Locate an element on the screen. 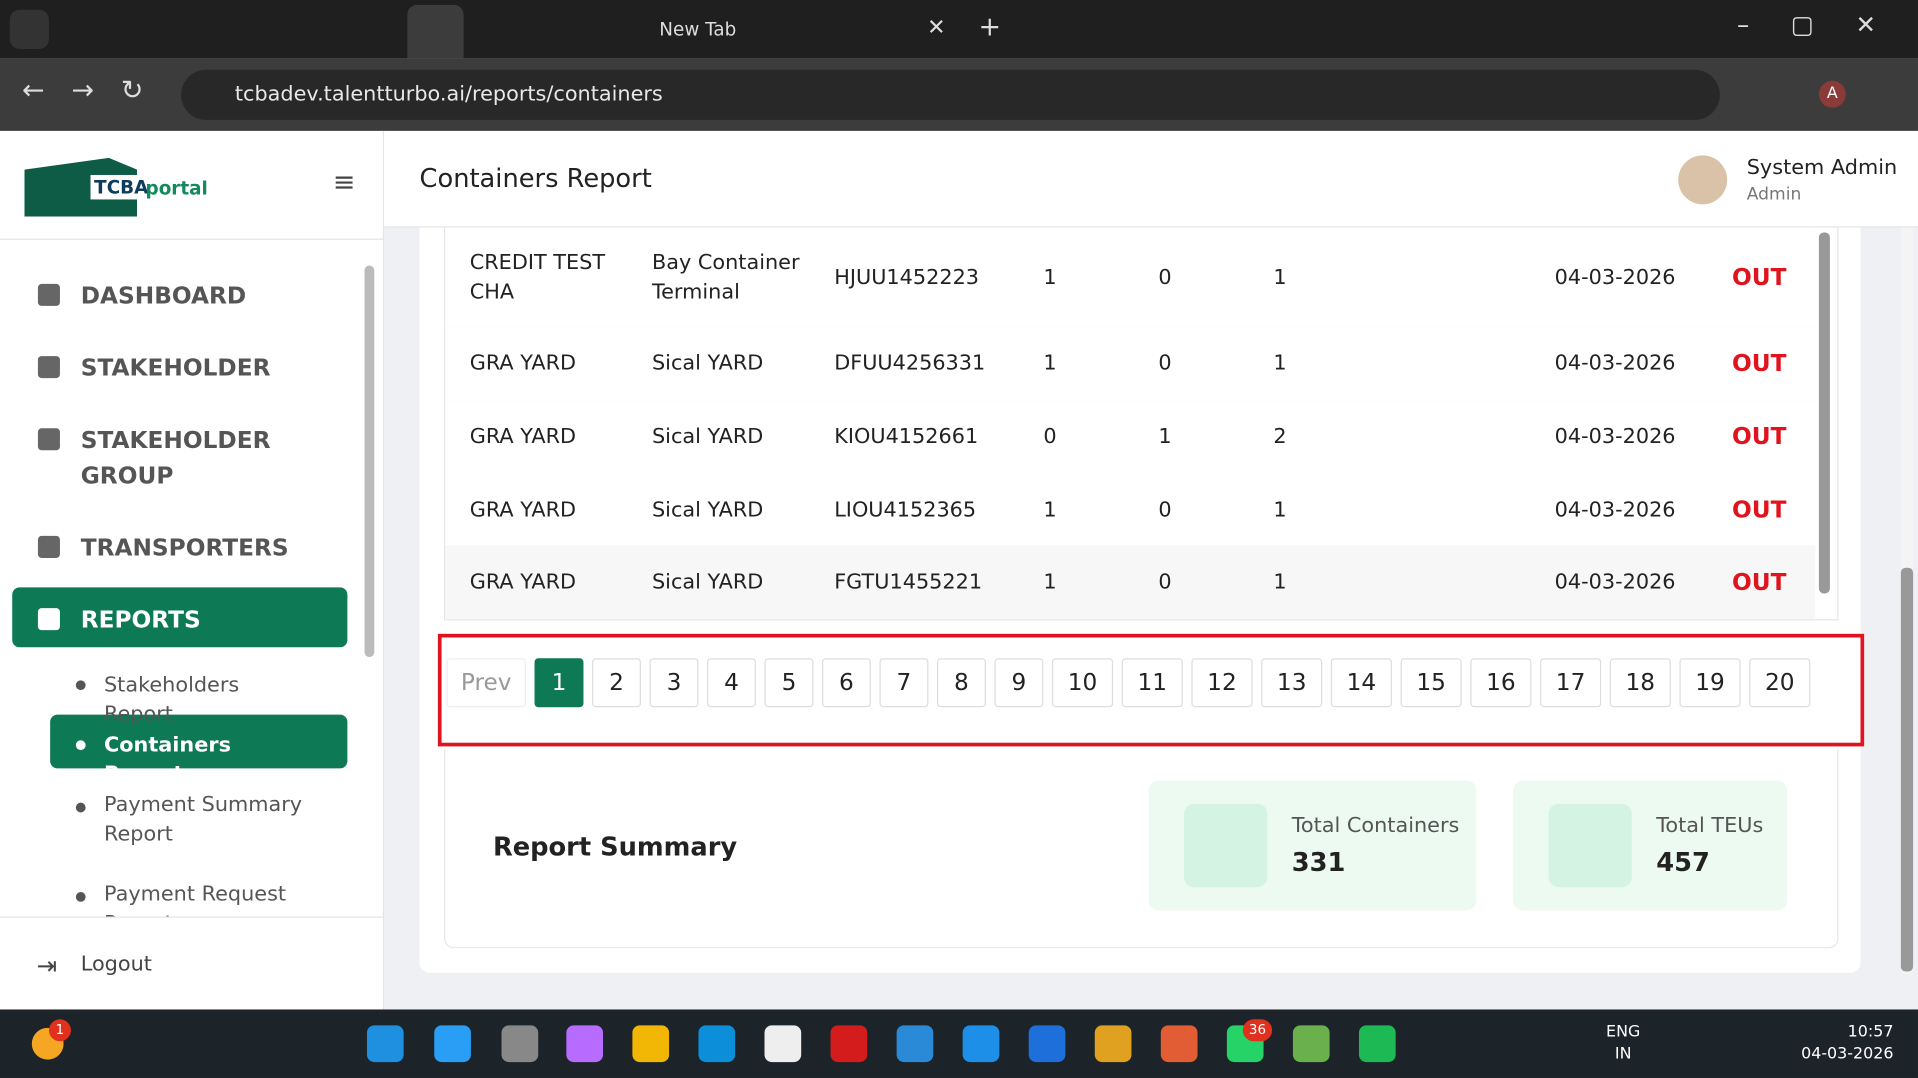 This screenshot has width=1918, height=1078. highlight-box is located at coordinates (1151, 690).